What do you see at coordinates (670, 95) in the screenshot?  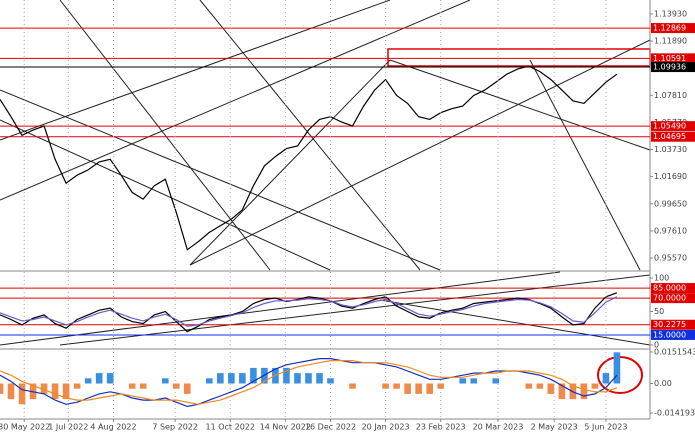 I see `y-tick-label: 1.07810` at bounding box center [670, 95].